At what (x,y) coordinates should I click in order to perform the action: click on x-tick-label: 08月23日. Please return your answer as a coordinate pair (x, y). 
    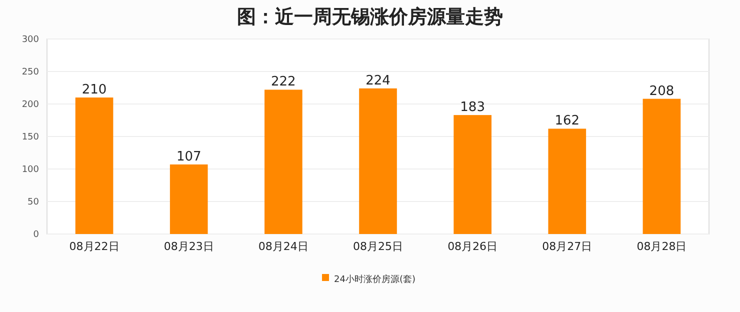
    Looking at the image, I should click on (189, 246).